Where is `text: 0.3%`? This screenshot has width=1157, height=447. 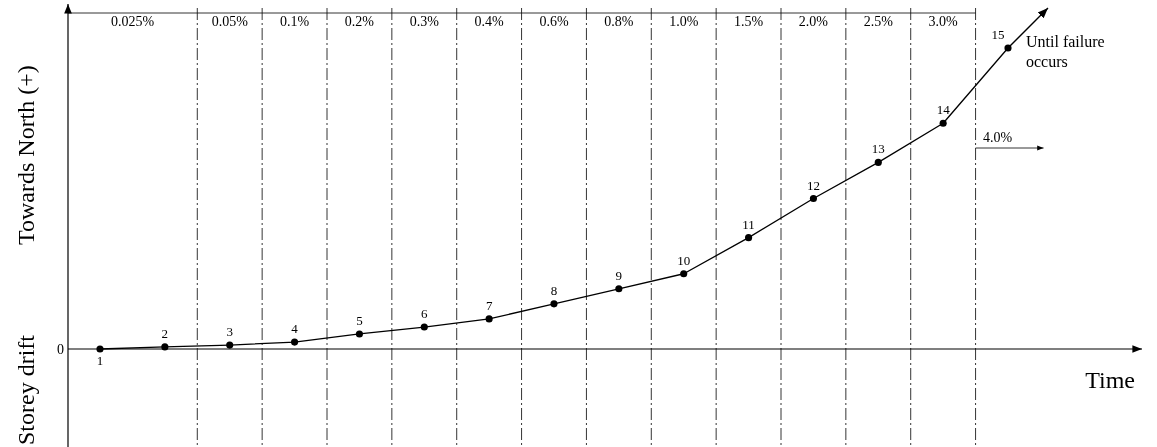 text: 0.3% is located at coordinates (424, 21).